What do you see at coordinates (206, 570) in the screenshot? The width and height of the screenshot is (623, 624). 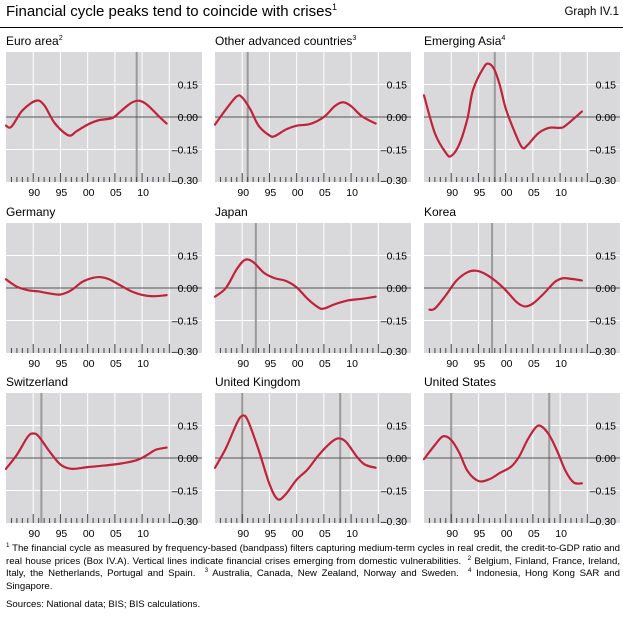 I see `footnote-mark: 3` at bounding box center [206, 570].